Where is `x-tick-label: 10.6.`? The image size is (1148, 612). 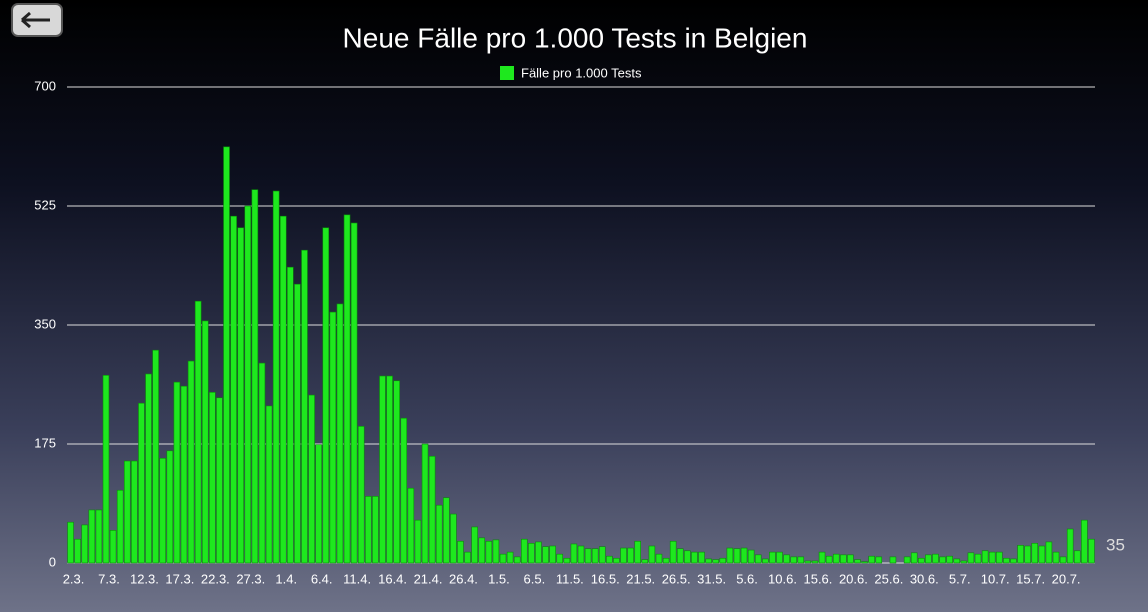 x-tick-label: 10.6. is located at coordinates (782, 578).